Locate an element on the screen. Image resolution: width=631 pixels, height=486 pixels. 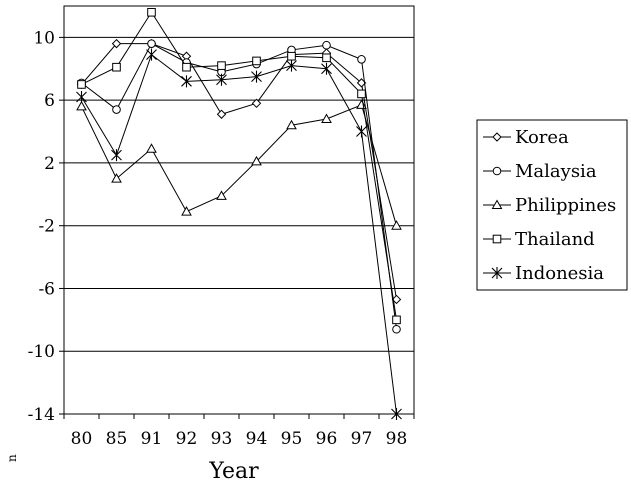
stray-mark: n is located at coordinates (12, 458).